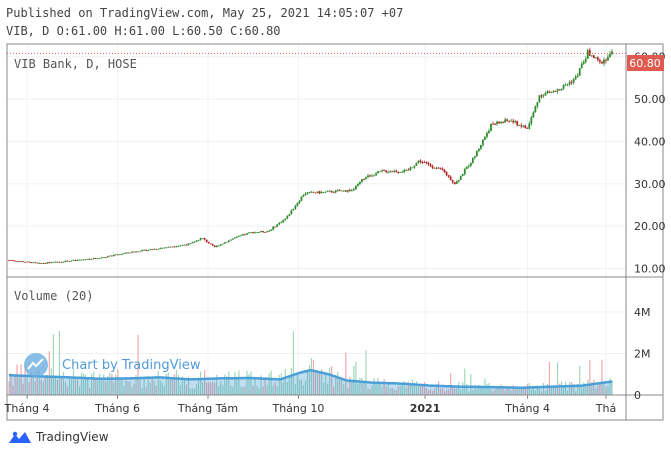 This screenshot has width=671, height=458. I want to click on tradingview-logo-icon, so click(20, 437).